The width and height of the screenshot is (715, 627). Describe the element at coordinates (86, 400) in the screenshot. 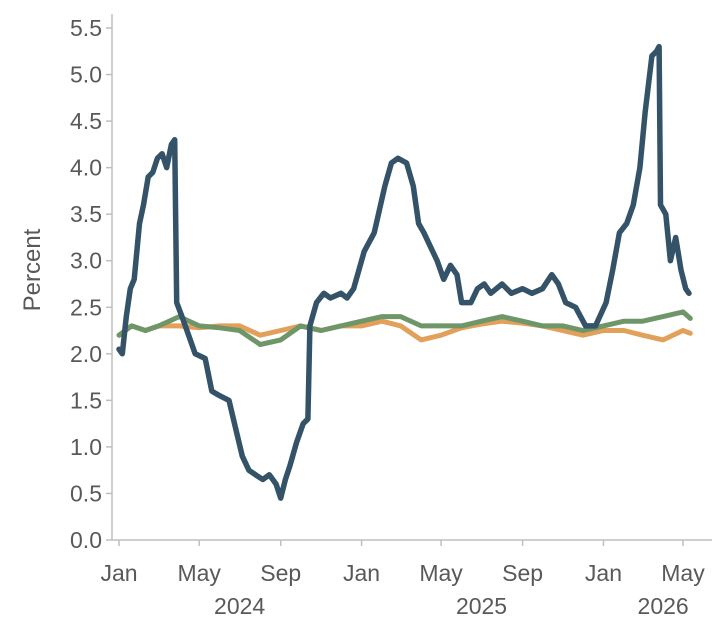

I see `y-tick-label: 1.5` at that location.